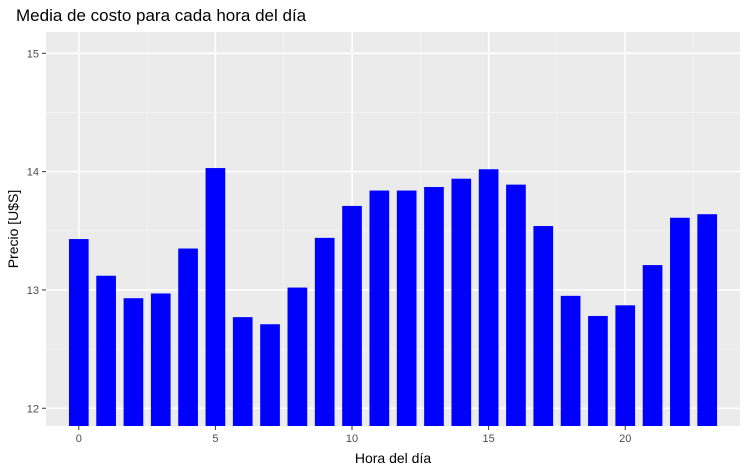  I want to click on x-tick-label: 20, so click(625, 439).